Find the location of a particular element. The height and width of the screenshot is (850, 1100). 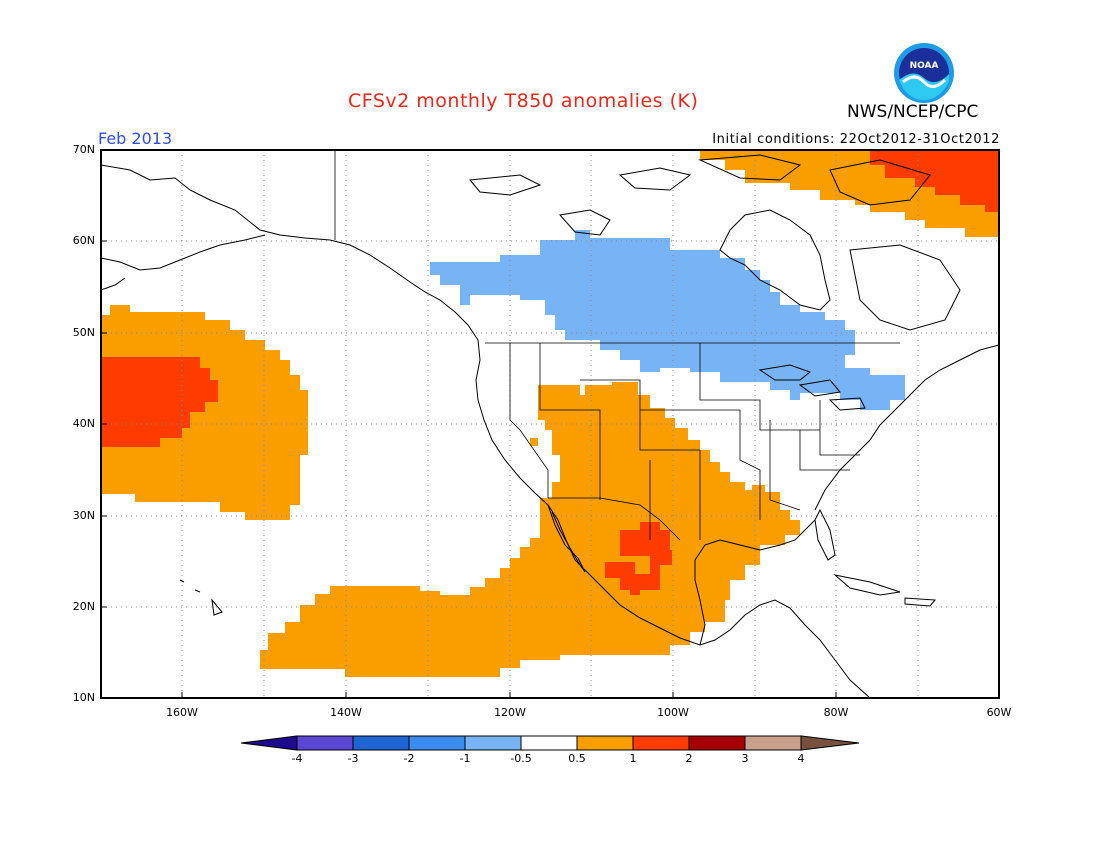

lon-label: 160W is located at coordinates (182, 712).